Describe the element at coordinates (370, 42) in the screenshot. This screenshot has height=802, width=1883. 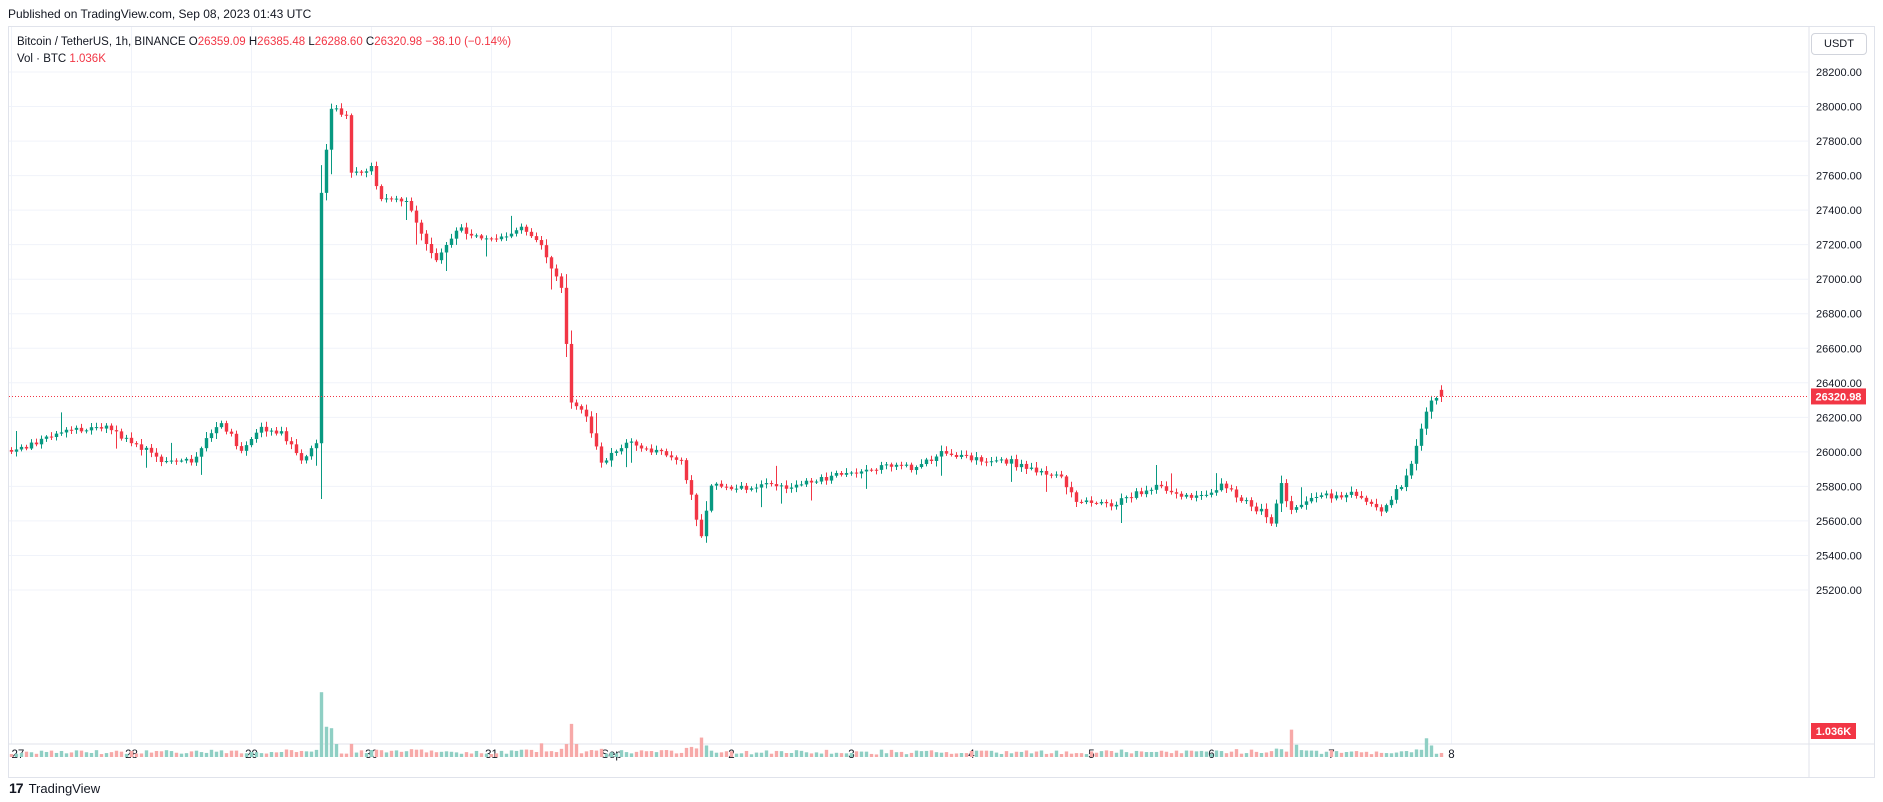
I see `close-label: C` at that location.